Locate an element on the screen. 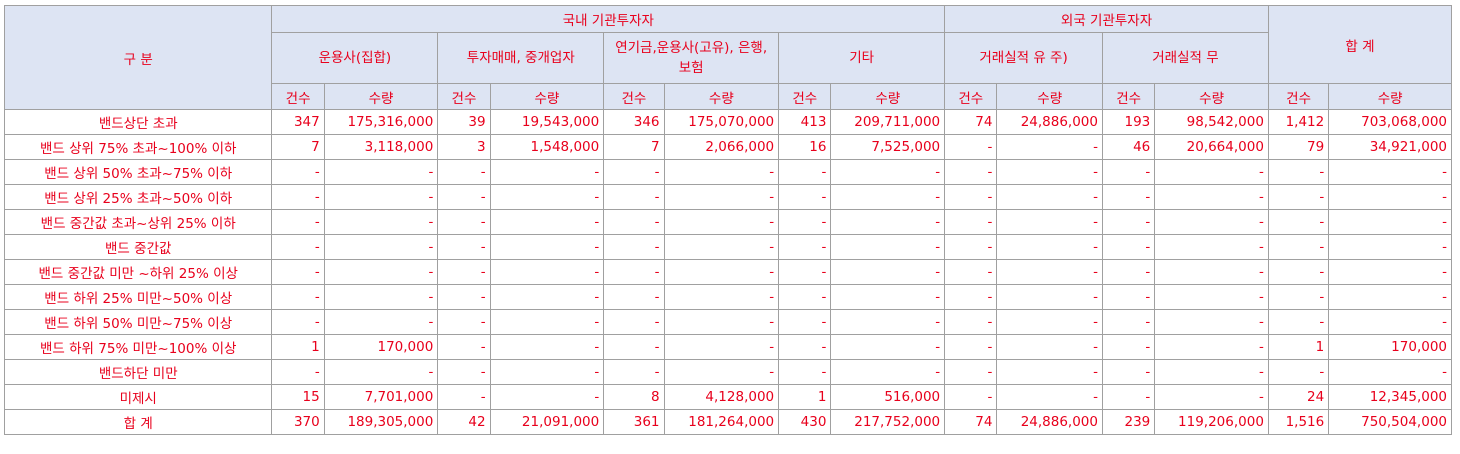 The image size is (1460, 454). total-header: 합 계 is located at coordinates (1360, 44).